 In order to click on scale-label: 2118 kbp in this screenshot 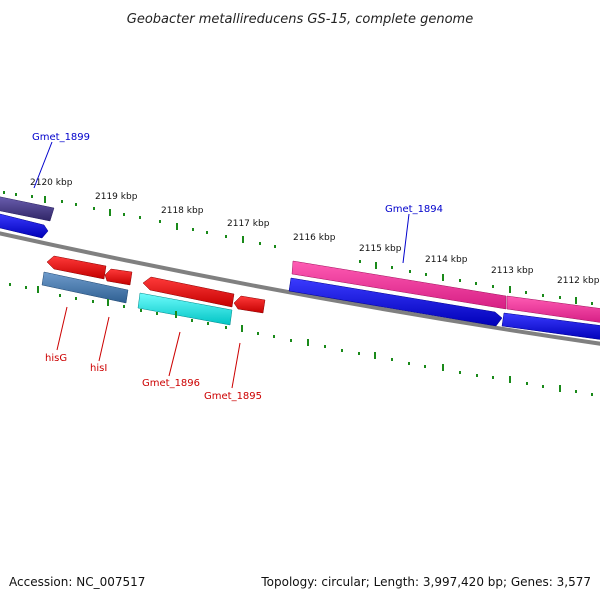, I will do `click(182, 211)`.